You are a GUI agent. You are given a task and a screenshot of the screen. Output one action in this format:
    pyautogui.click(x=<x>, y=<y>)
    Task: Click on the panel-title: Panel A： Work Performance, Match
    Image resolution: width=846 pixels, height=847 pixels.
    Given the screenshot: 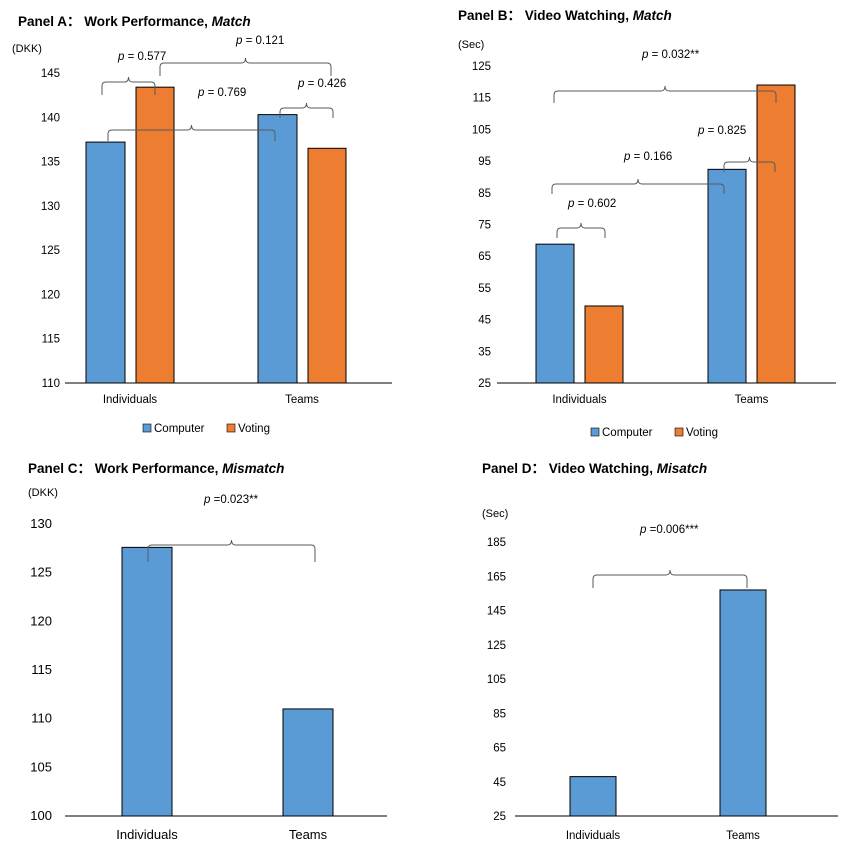 What is the action you would take?
    pyautogui.click(x=134, y=21)
    